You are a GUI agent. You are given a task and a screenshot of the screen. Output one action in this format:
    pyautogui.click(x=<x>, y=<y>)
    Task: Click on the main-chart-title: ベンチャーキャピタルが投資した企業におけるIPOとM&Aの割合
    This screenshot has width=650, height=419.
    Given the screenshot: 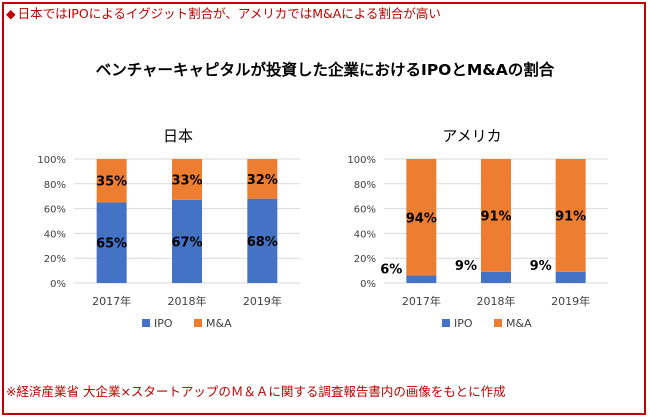 What is the action you would take?
    pyautogui.click(x=325, y=70)
    